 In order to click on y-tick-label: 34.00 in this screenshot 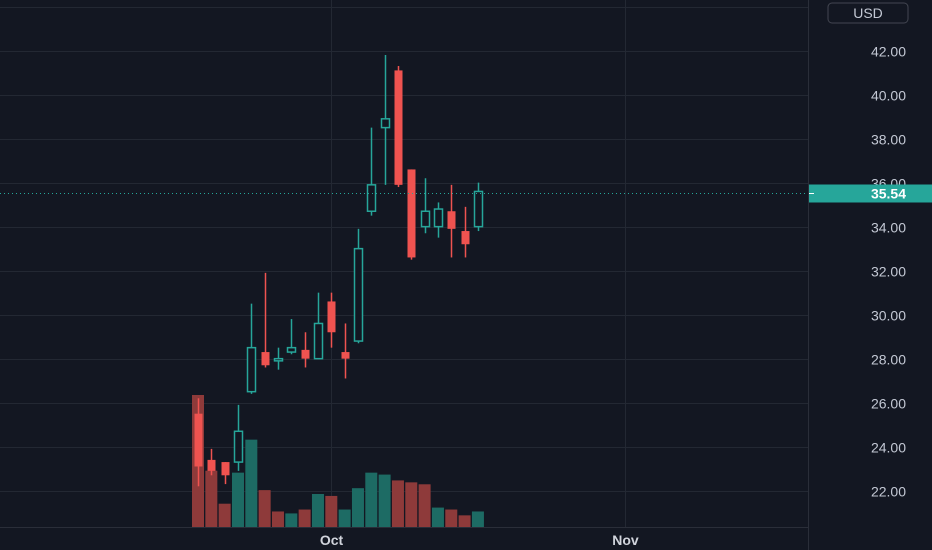, I will do `click(888, 228)`.